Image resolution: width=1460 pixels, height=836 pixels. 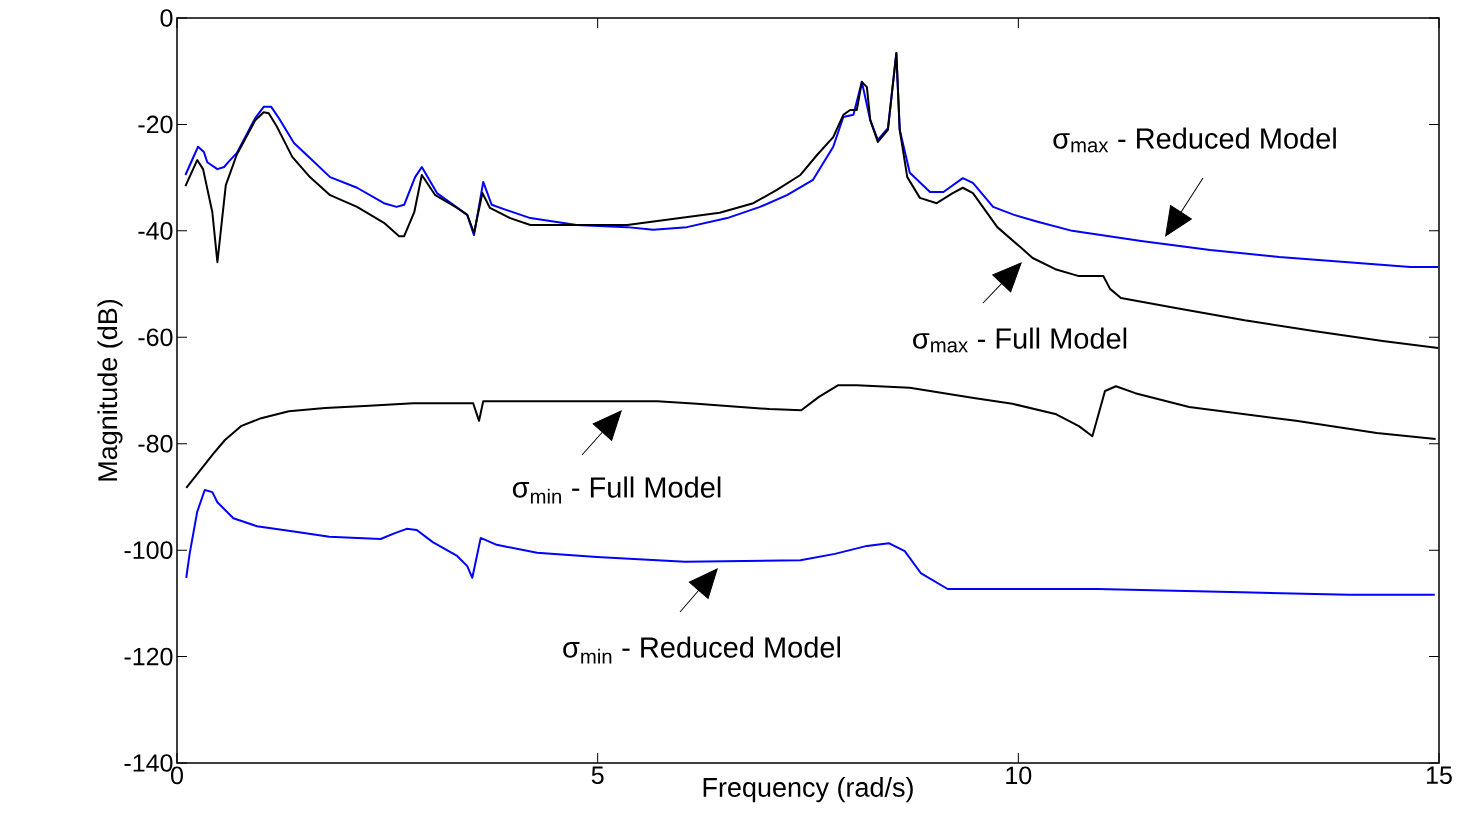 What do you see at coordinates (702, 650) in the screenshot?
I see `annotation: σ$_{min}$ - Reduced Model` at bounding box center [702, 650].